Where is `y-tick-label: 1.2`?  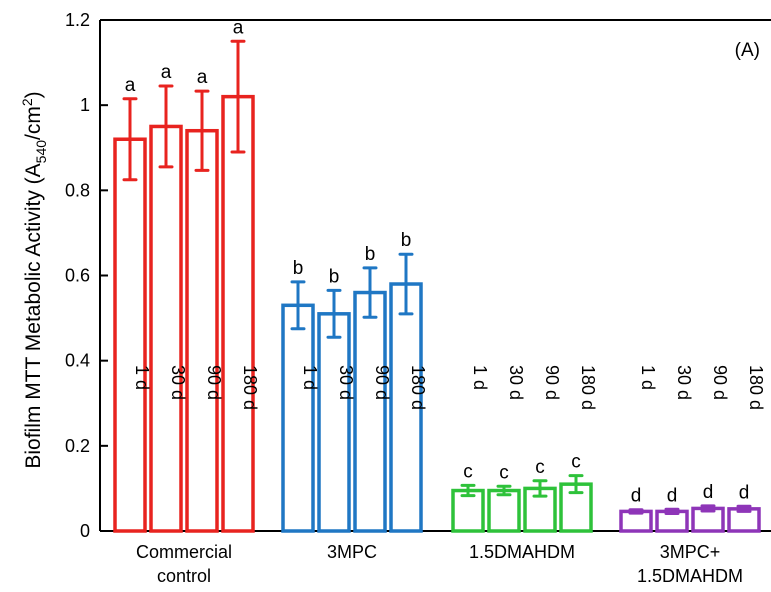 y-tick-label: 1.2 is located at coordinates (77, 20).